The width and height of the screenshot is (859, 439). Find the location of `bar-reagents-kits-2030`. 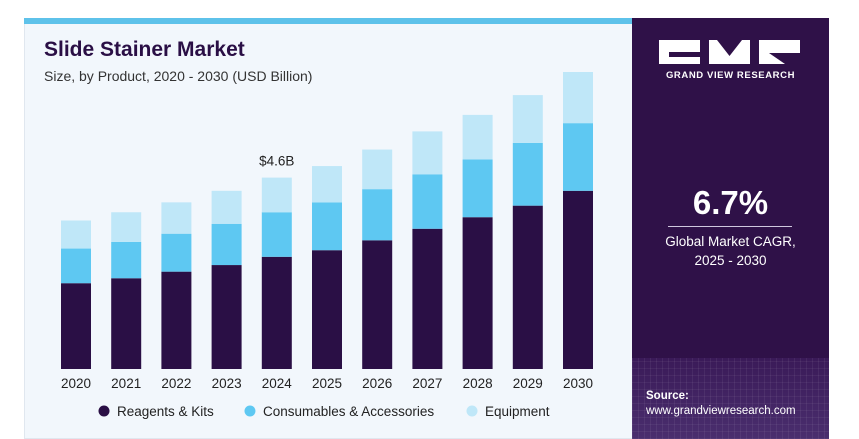

bar-reagents-kits-2030 is located at coordinates (578, 279).